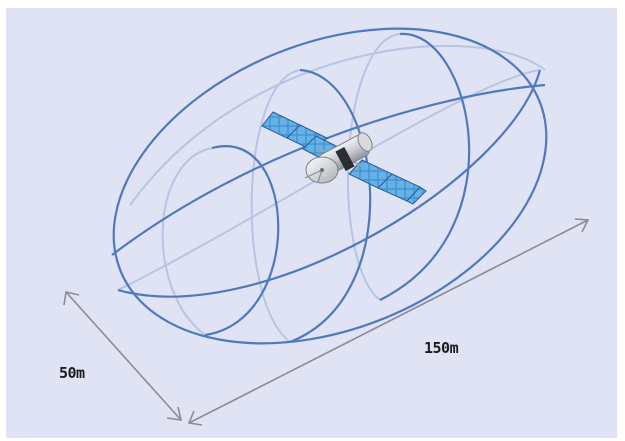  What do you see at coordinates (71, 298) in the screenshot?
I see `width-arrowhead-top` at bounding box center [71, 298].